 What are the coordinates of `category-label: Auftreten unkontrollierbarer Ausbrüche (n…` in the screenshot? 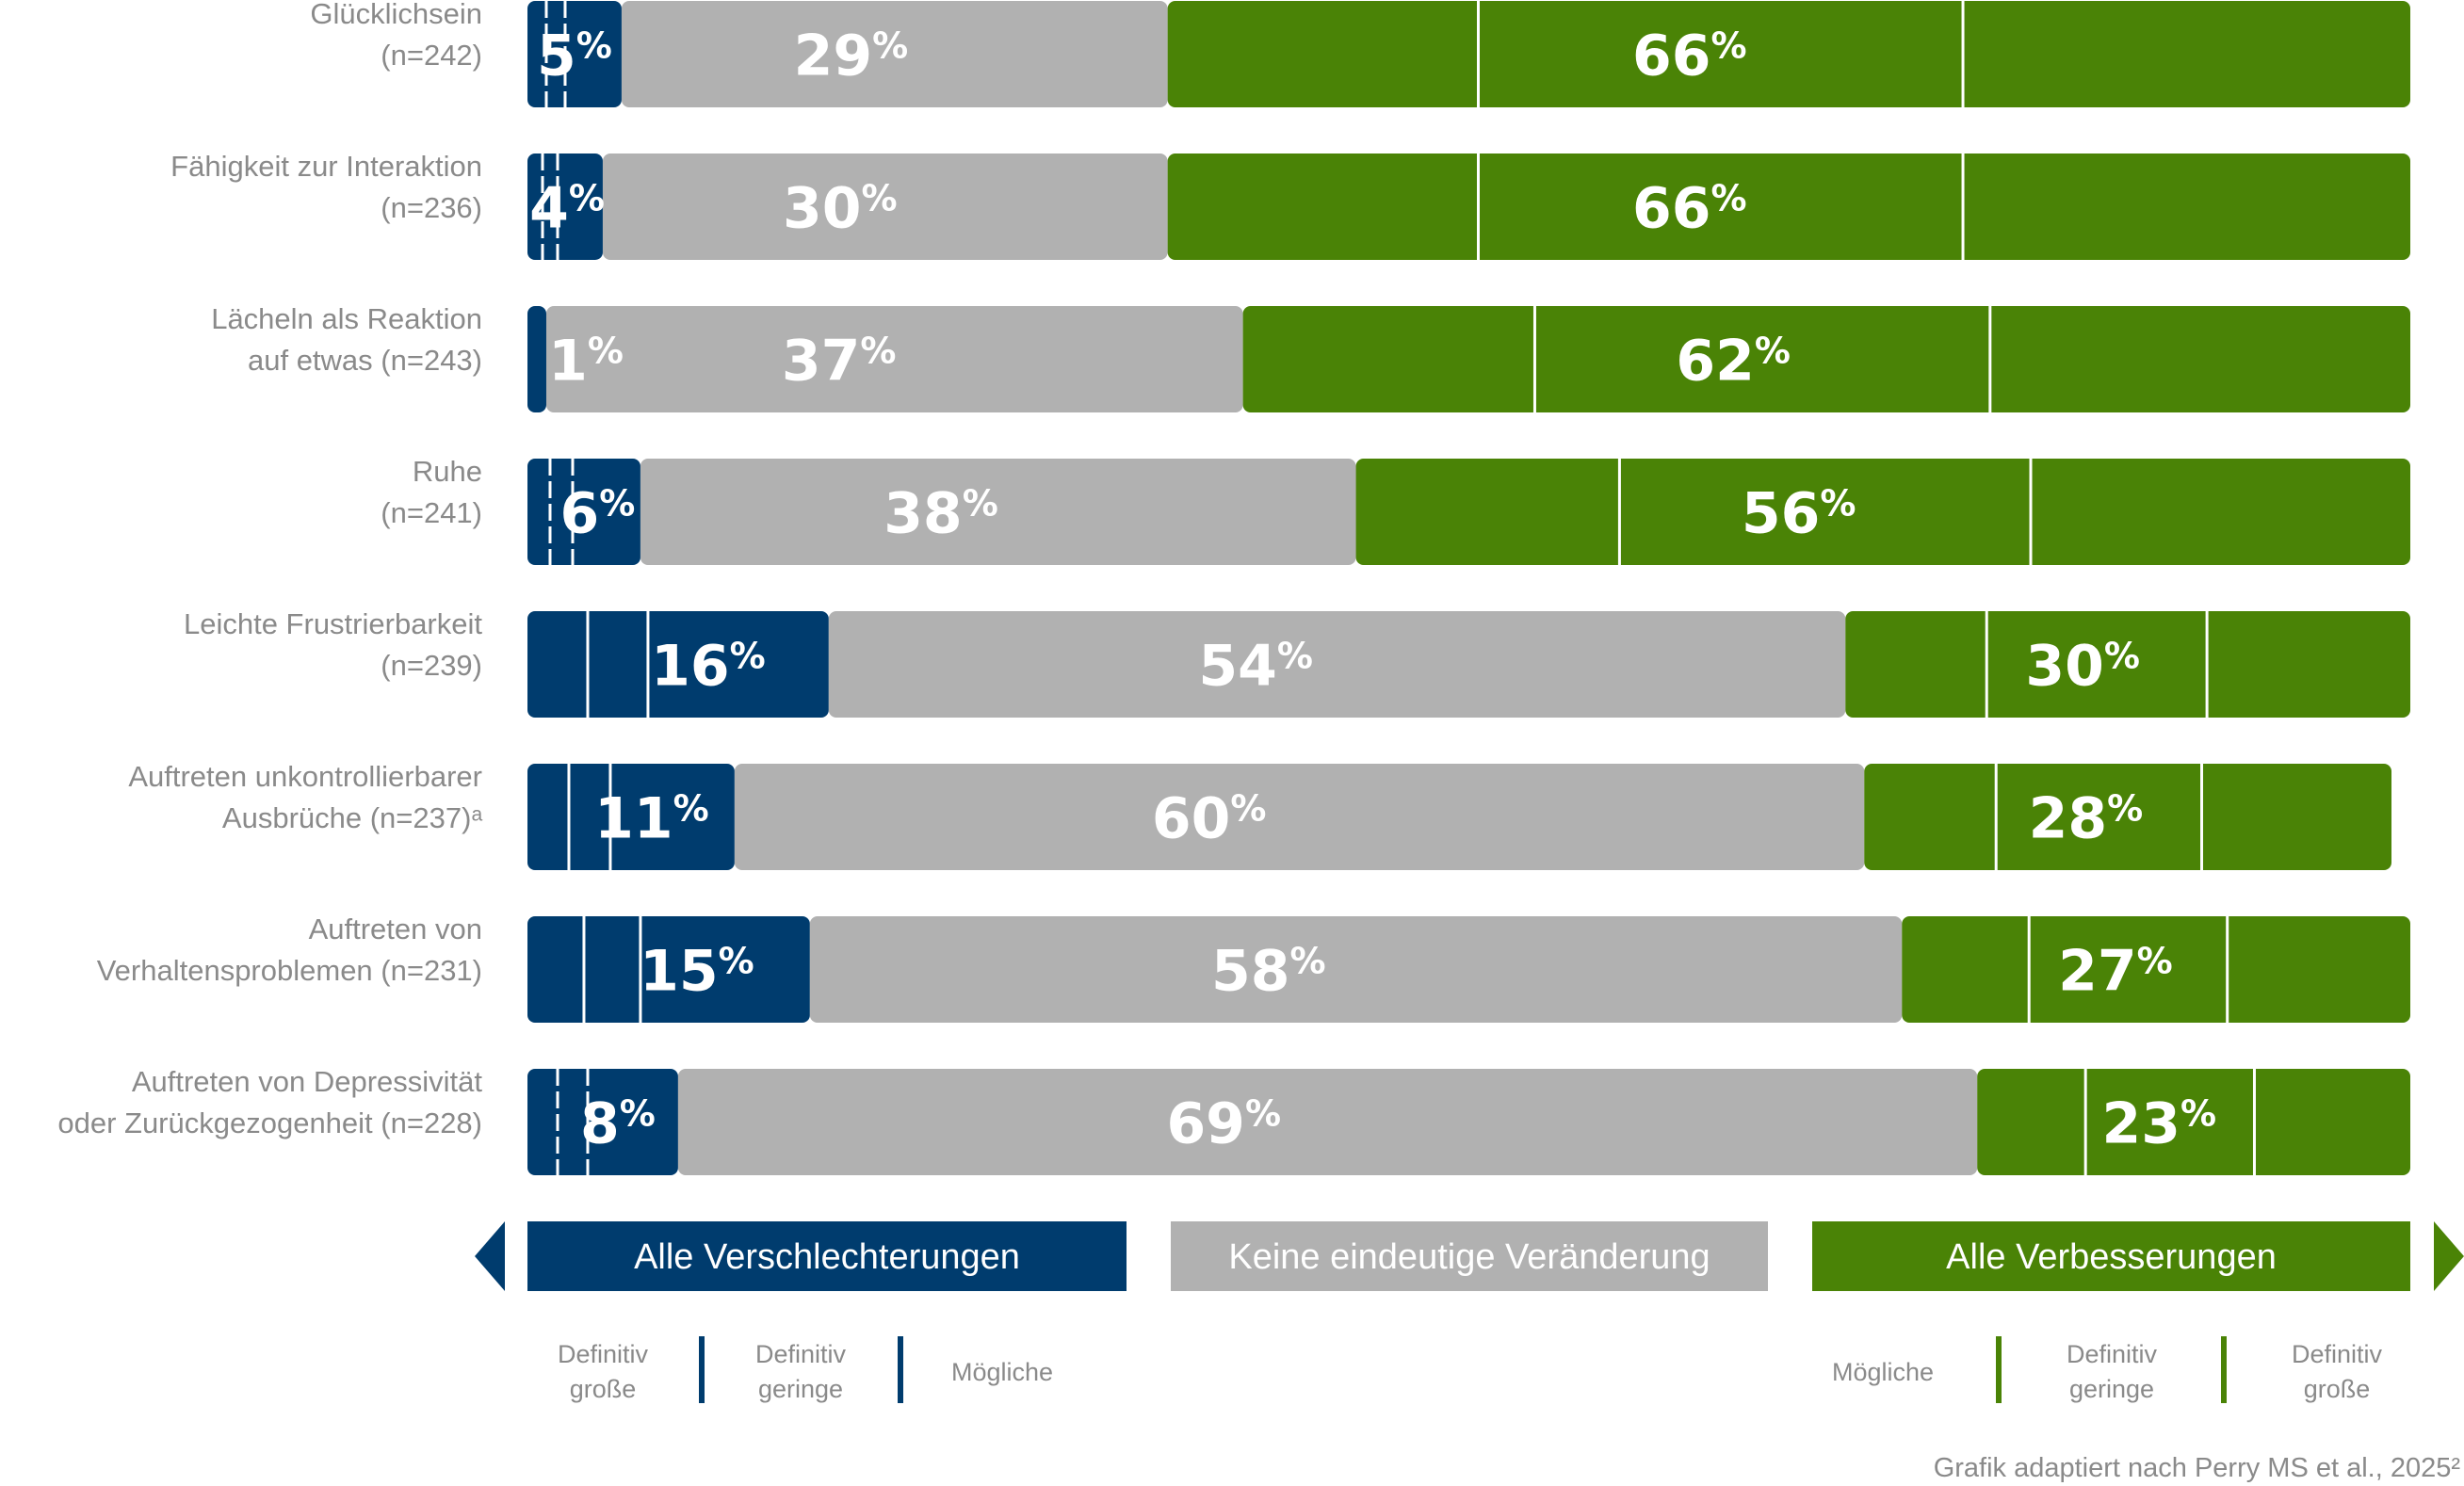 It's located at (305, 797).